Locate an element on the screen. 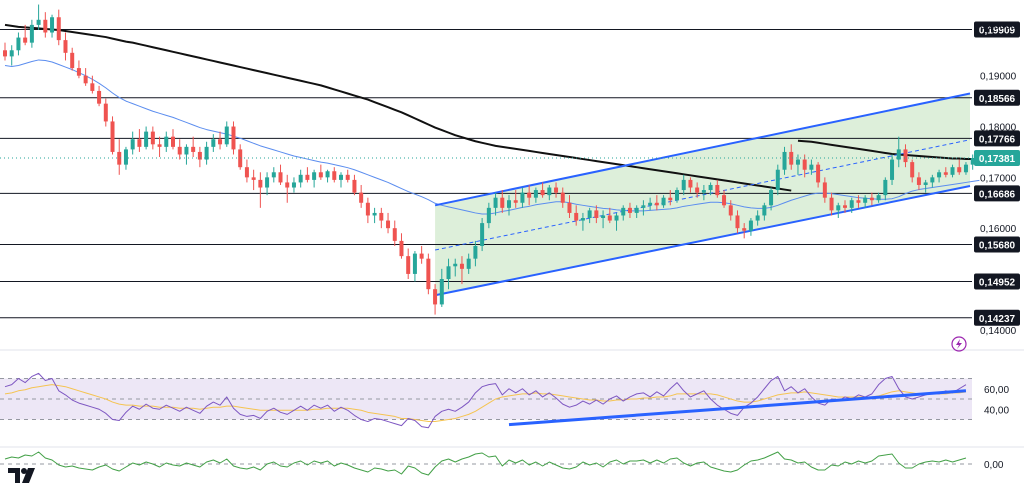 This screenshot has height=502, width=1024. price-tick-label: 0,20000 is located at coordinates (998, 26).